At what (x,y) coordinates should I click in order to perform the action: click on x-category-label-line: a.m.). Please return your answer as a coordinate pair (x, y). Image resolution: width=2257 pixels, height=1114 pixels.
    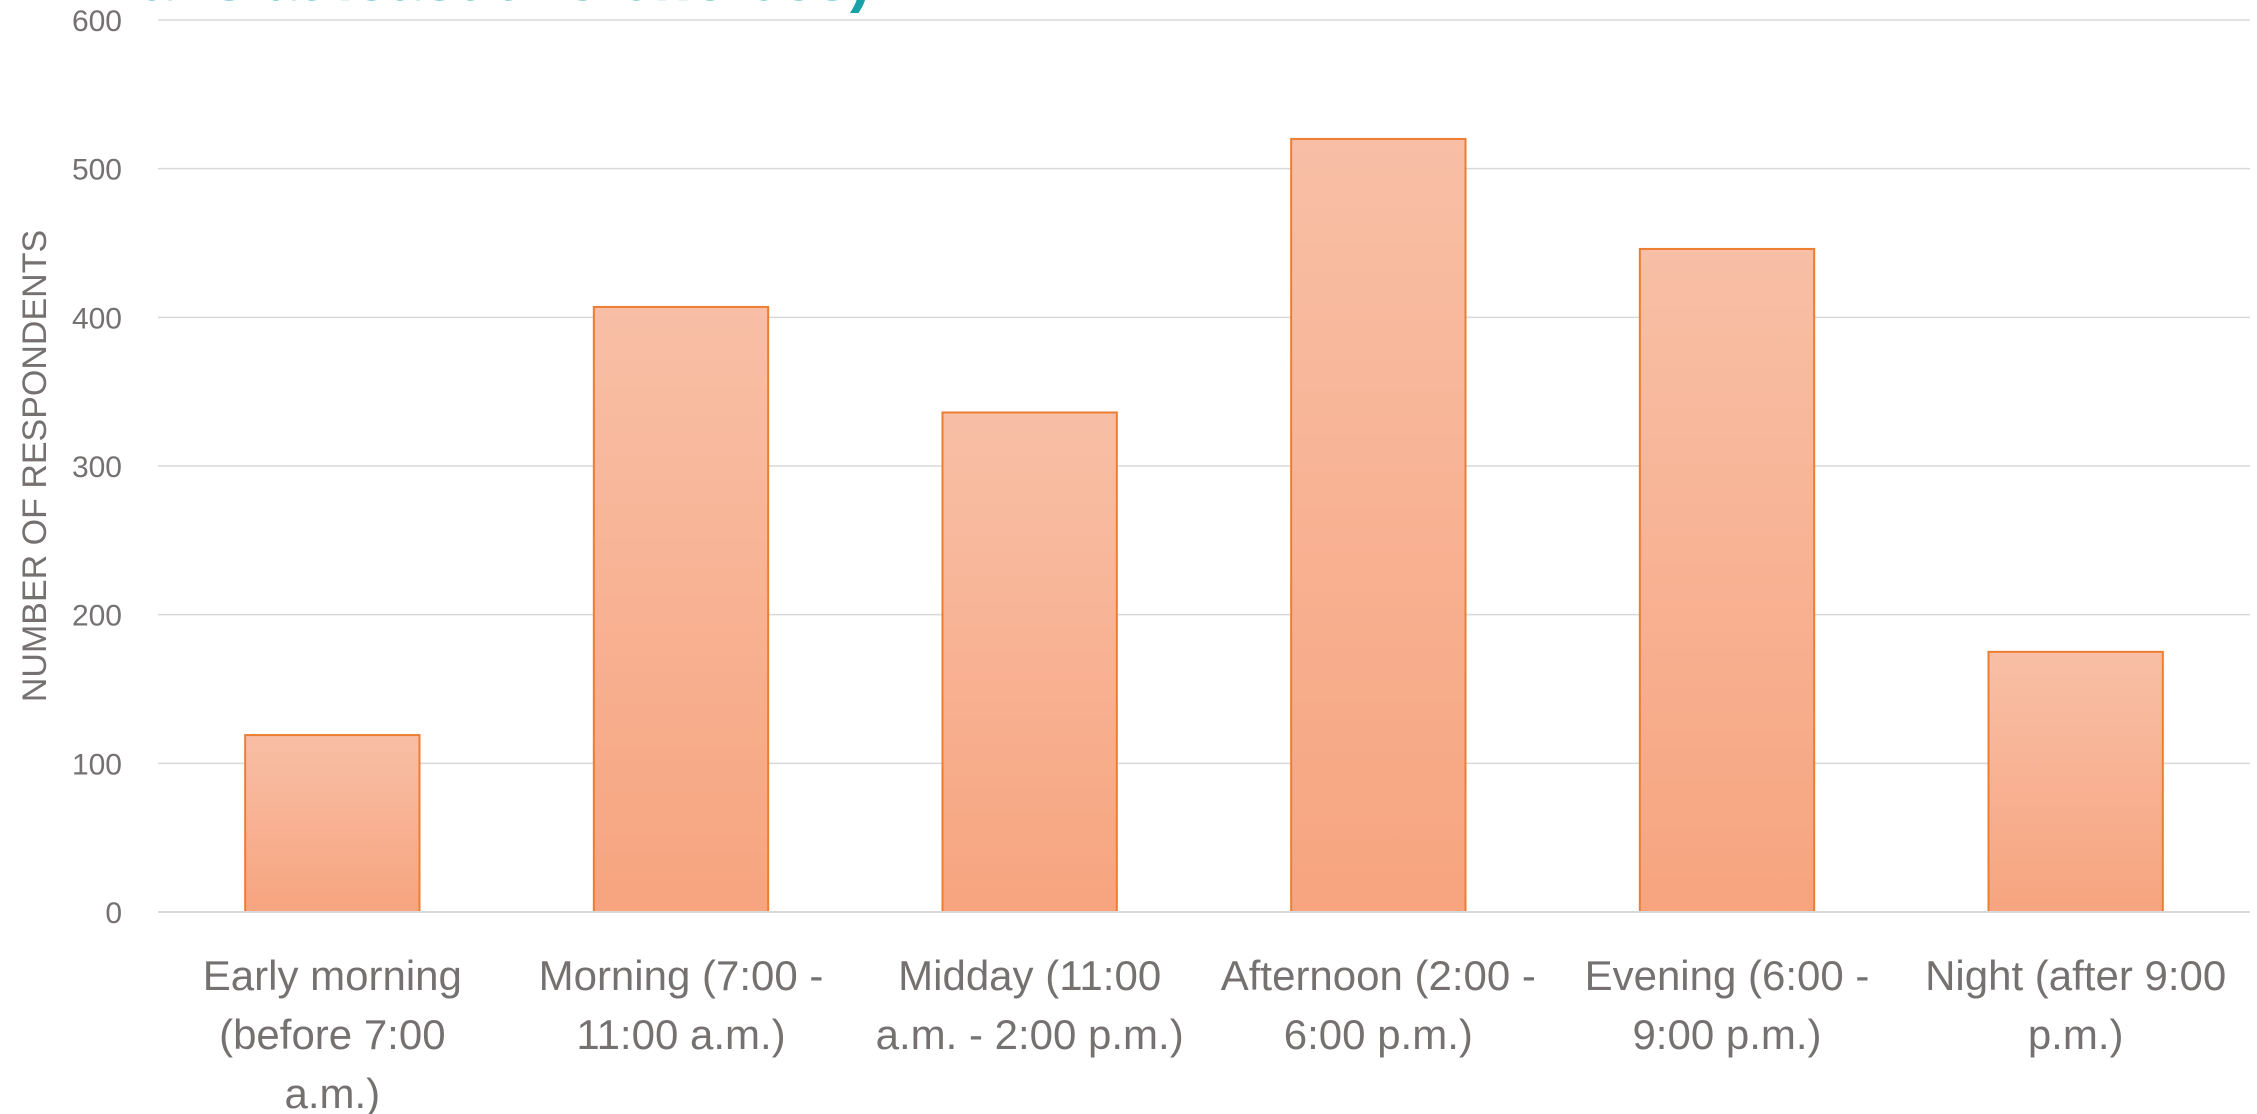
    Looking at the image, I should click on (332, 1092).